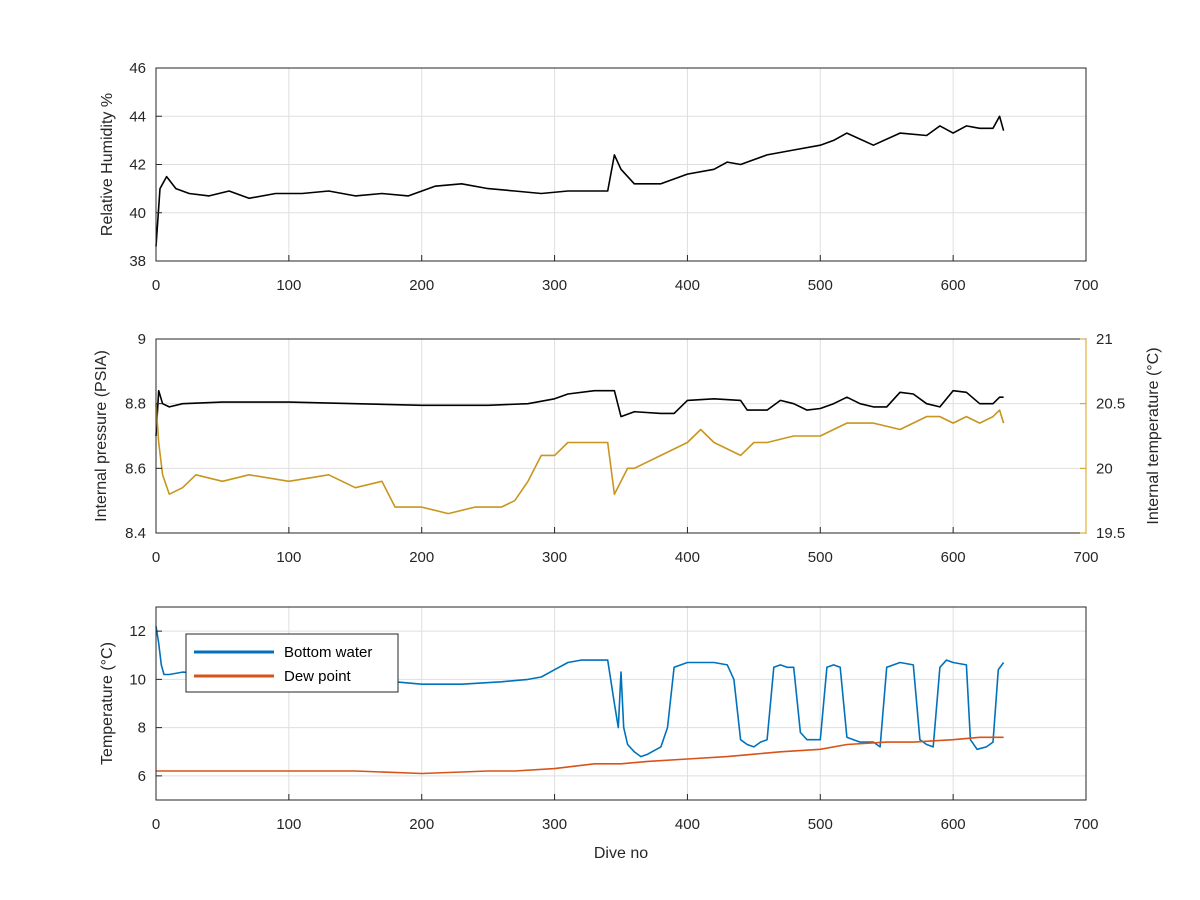 The height and width of the screenshot is (900, 1200). Describe the element at coordinates (1104, 468) in the screenshot. I see `right-y-tick-label: 20` at that location.